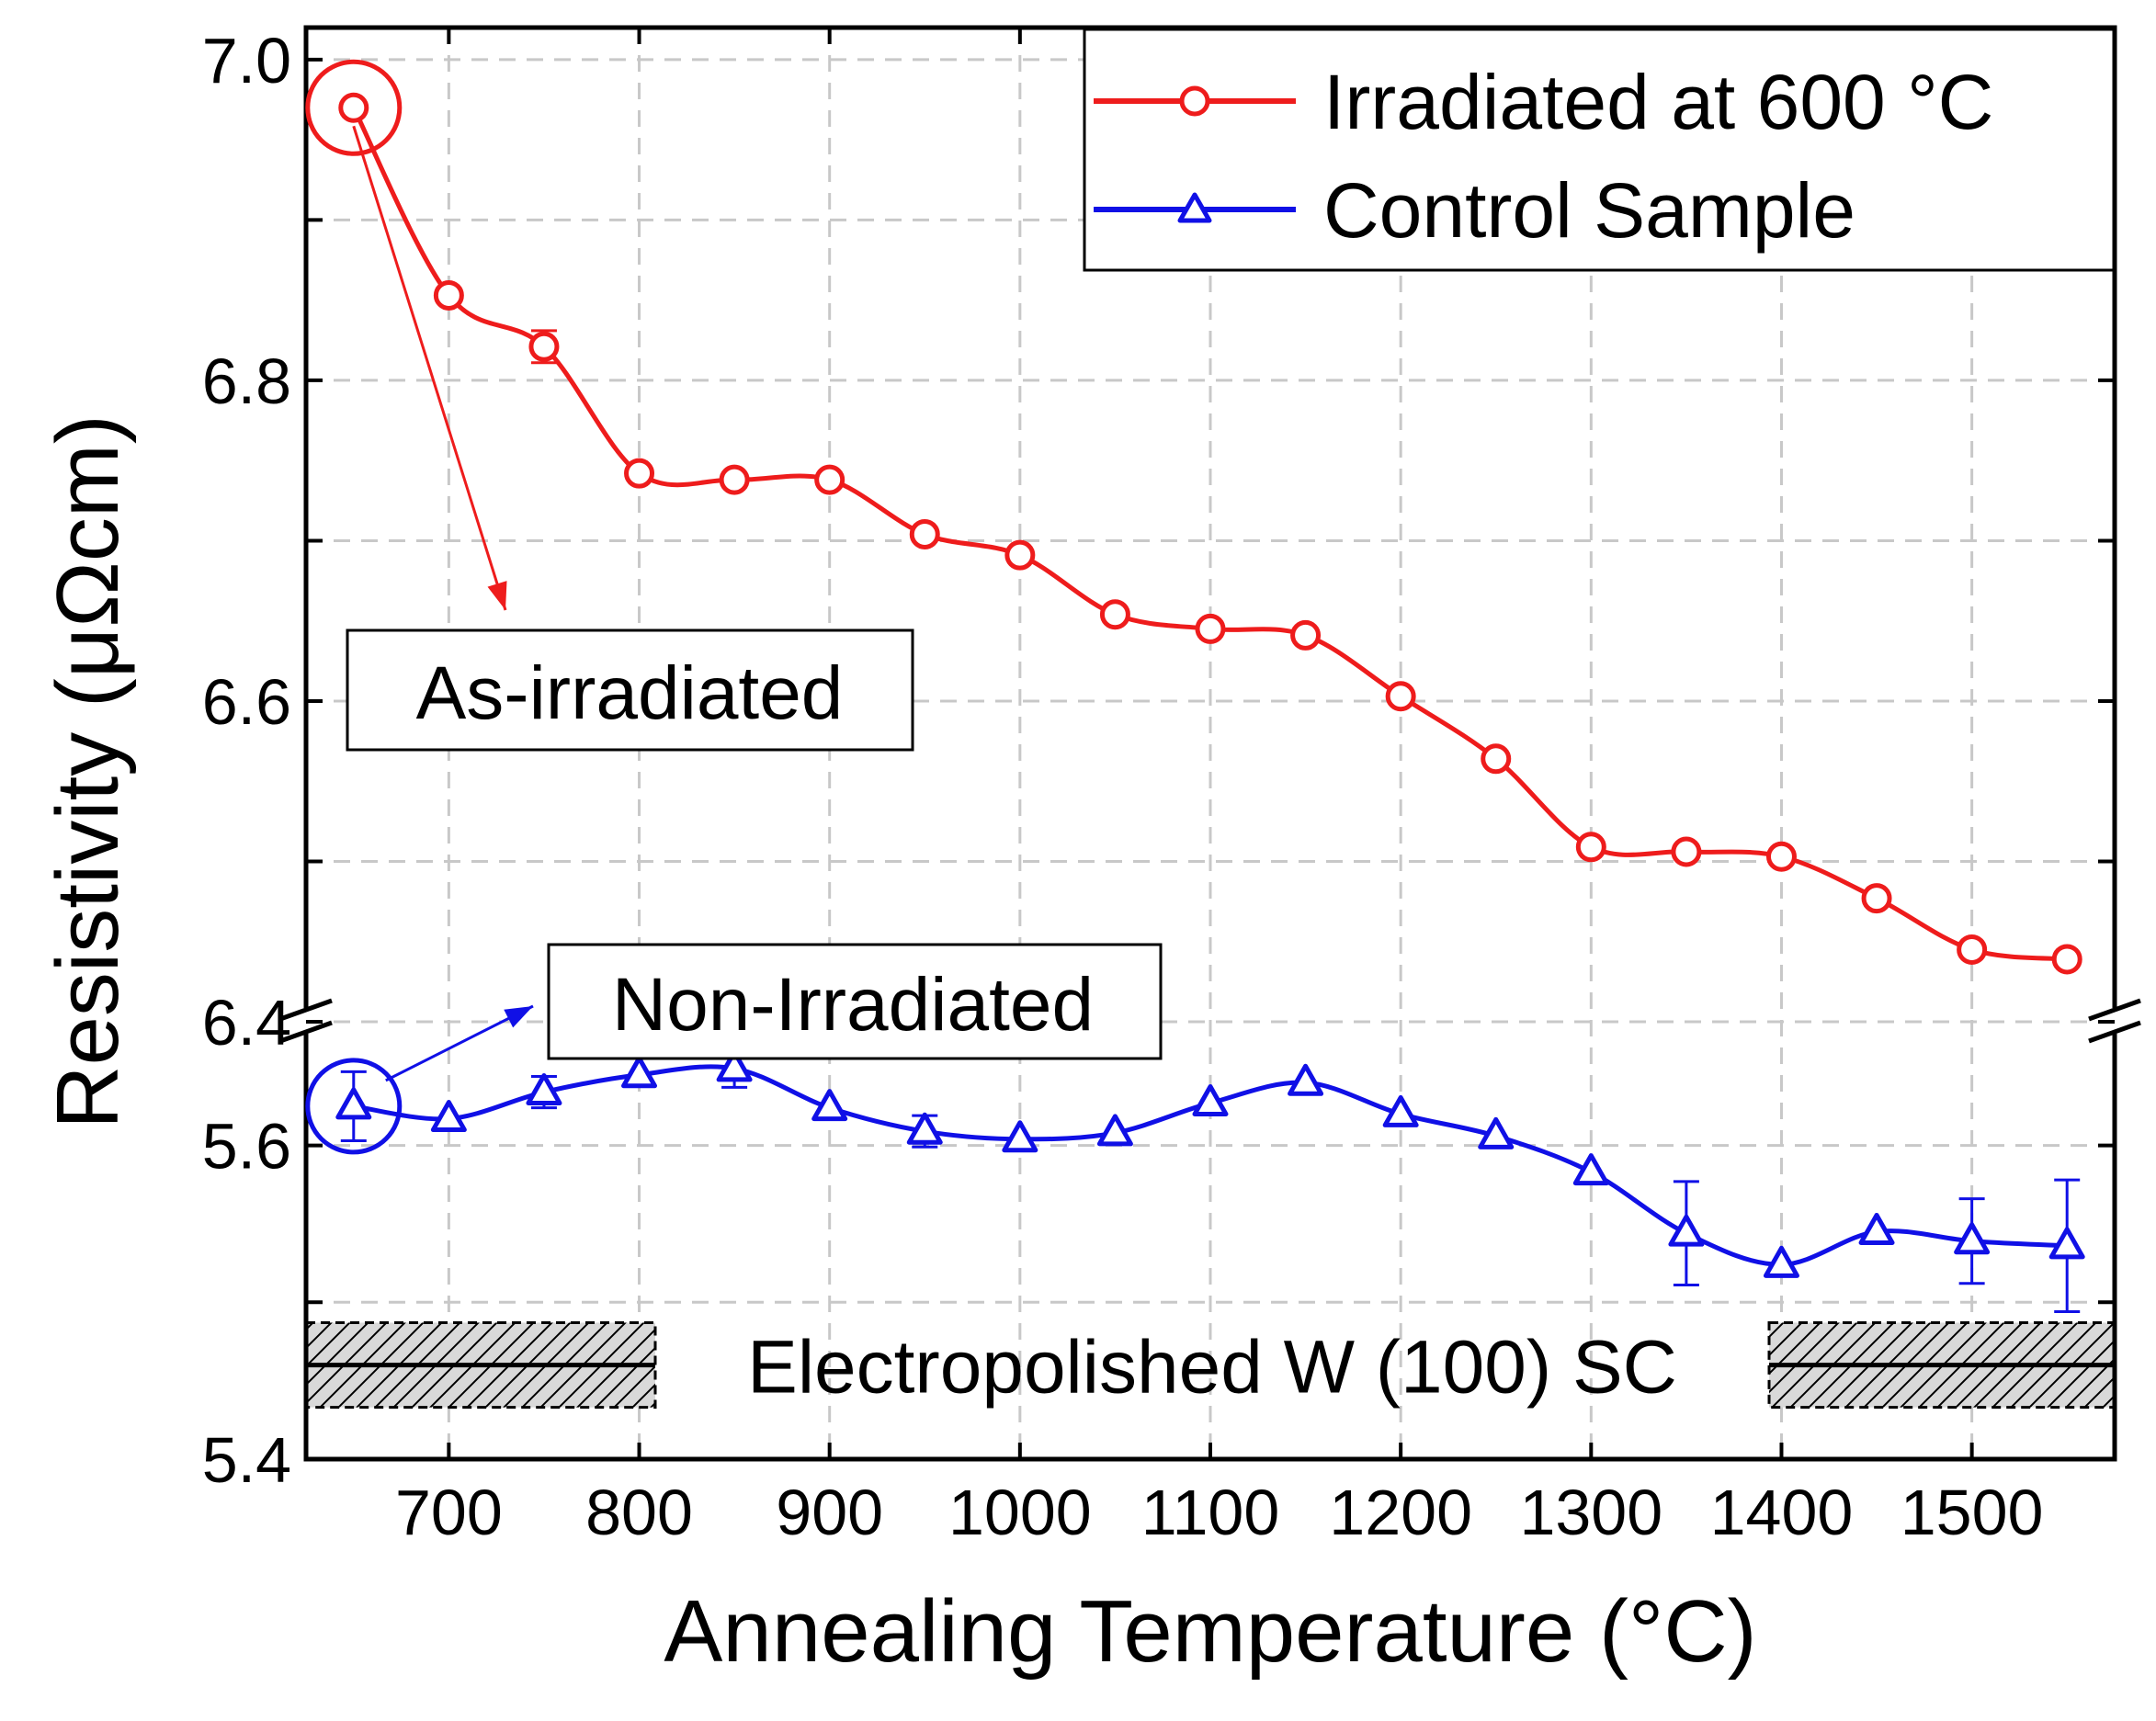  What do you see at coordinates (829, 1512) in the screenshot?
I see `x-tick-label: 900` at bounding box center [829, 1512].